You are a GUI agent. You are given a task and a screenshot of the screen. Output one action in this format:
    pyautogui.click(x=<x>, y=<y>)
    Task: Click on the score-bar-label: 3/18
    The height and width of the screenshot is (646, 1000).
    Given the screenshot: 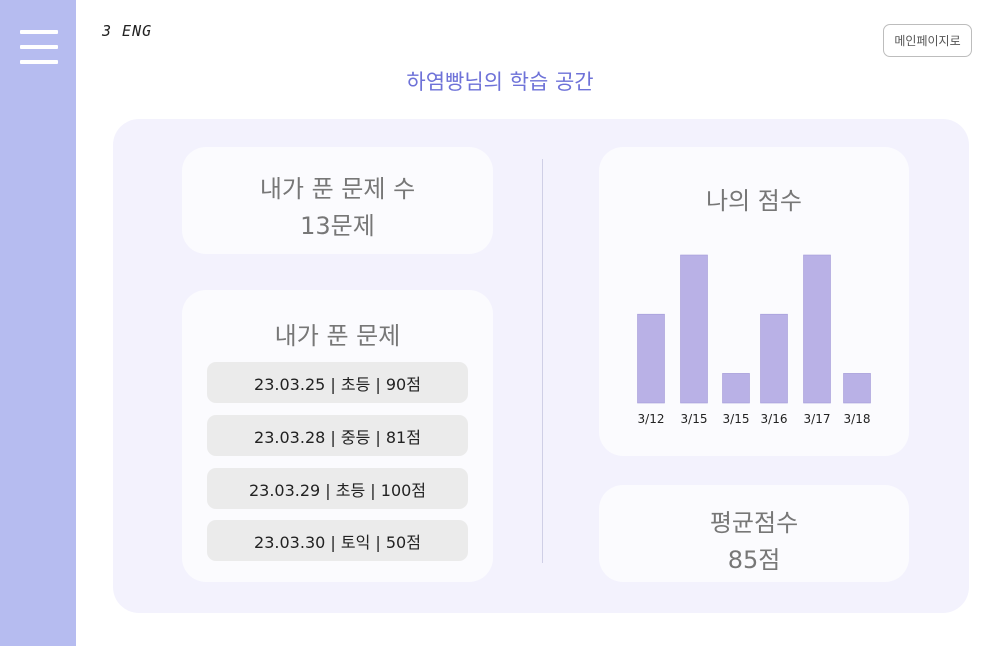 What is the action you would take?
    pyautogui.click(x=857, y=419)
    